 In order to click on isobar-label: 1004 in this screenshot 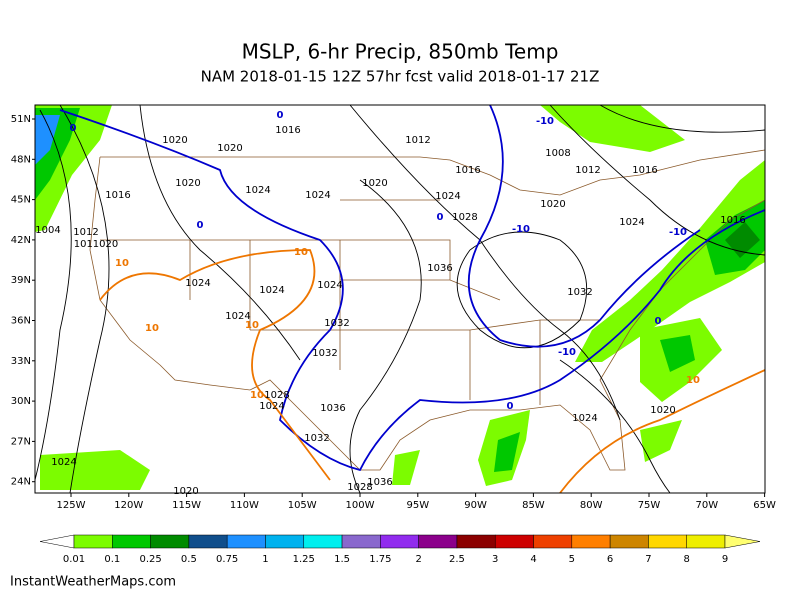, I will do `click(47, 230)`.